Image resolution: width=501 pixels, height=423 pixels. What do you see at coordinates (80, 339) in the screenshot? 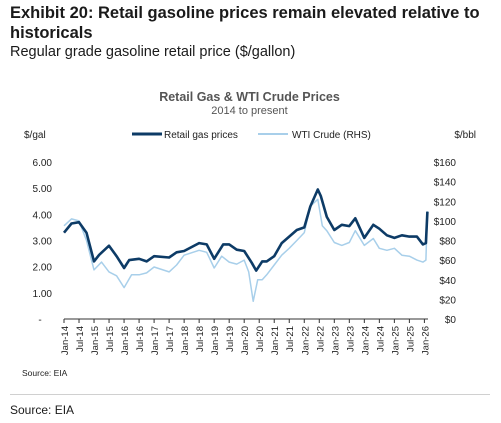
I see `x-tick-label: Jul-14` at bounding box center [80, 339].